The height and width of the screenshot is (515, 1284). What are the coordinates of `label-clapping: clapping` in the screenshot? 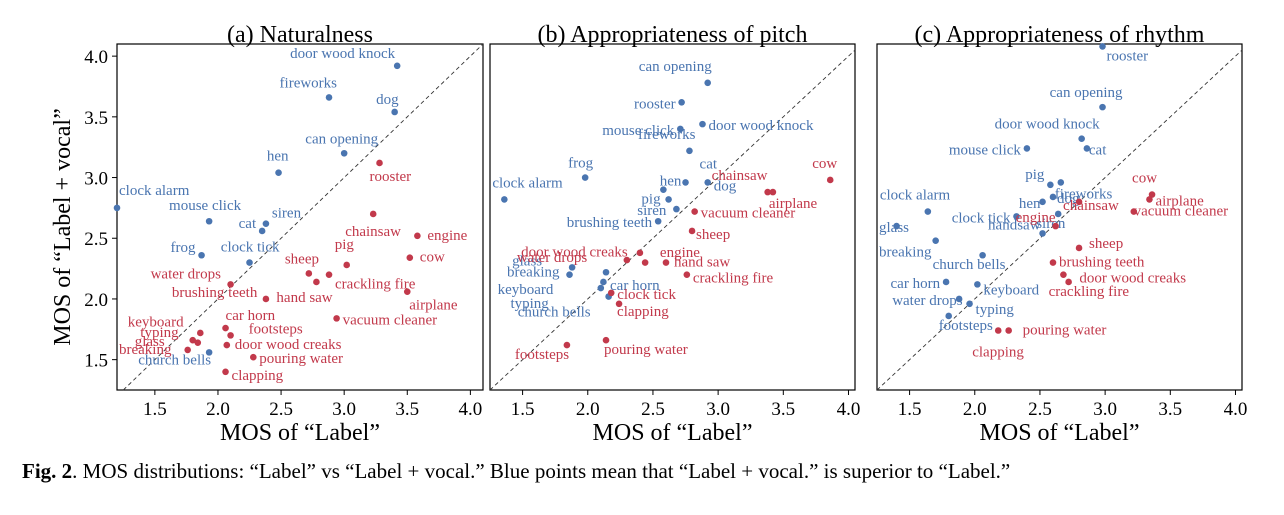 It's located at (258, 376).